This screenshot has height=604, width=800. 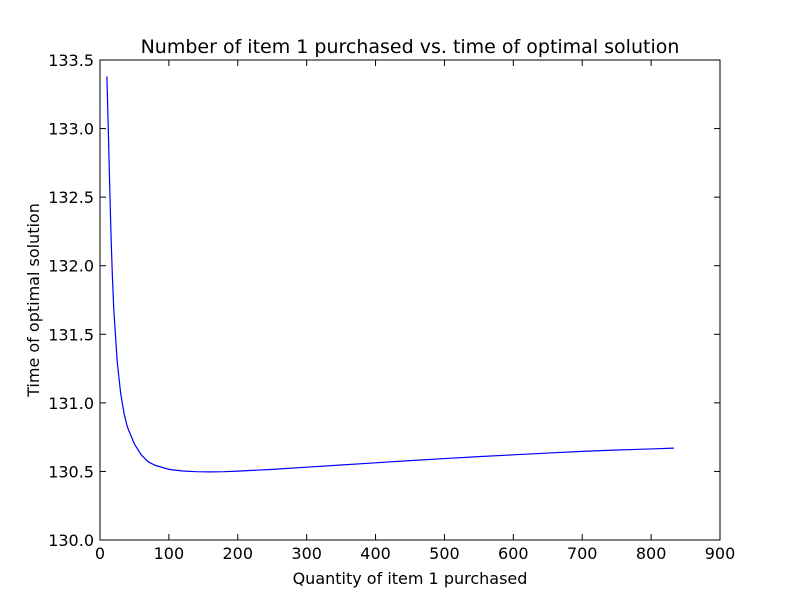 I want to click on x-tick-label: 900, so click(x=720, y=553).